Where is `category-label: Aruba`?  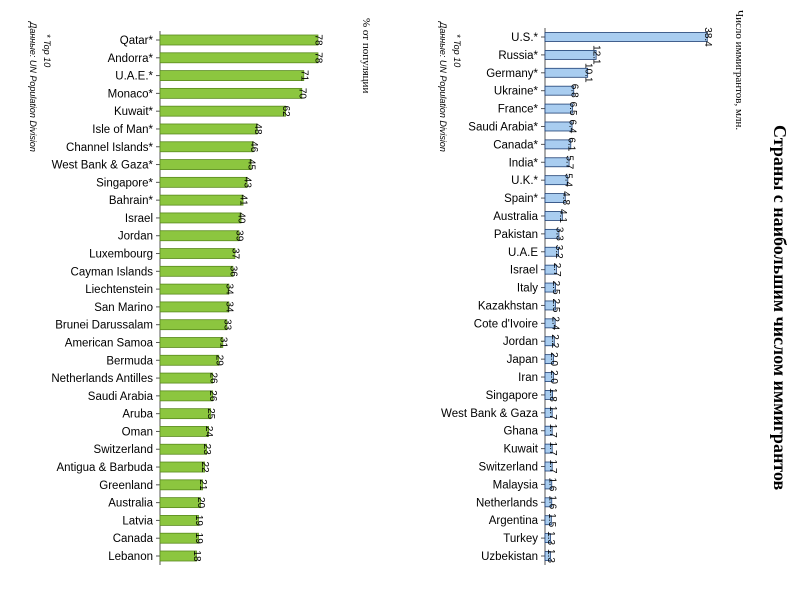
category-label: Aruba is located at coordinates (137, 415).